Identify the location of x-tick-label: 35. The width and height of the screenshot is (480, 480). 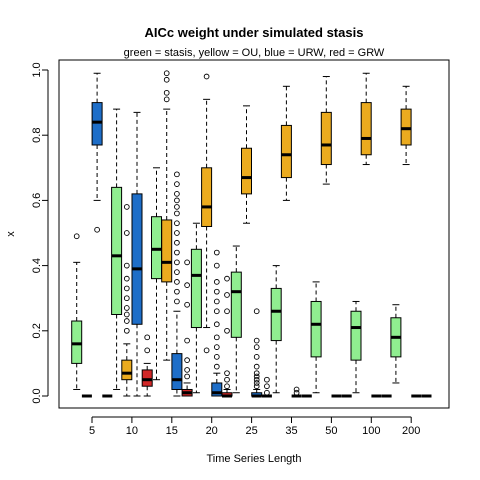
(291, 431).